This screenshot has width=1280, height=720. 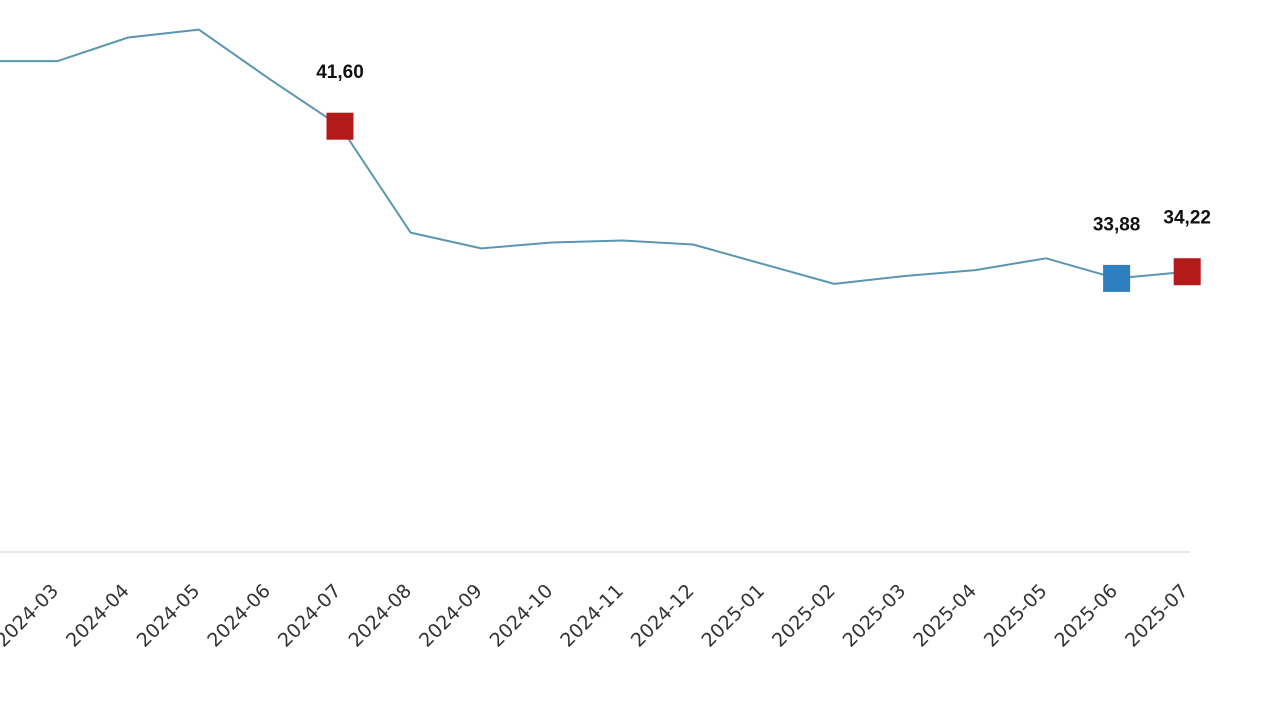 What do you see at coordinates (522, 616) in the screenshot?
I see `x-tick-label-2024-10: 2024-10` at bounding box center [522, 616].